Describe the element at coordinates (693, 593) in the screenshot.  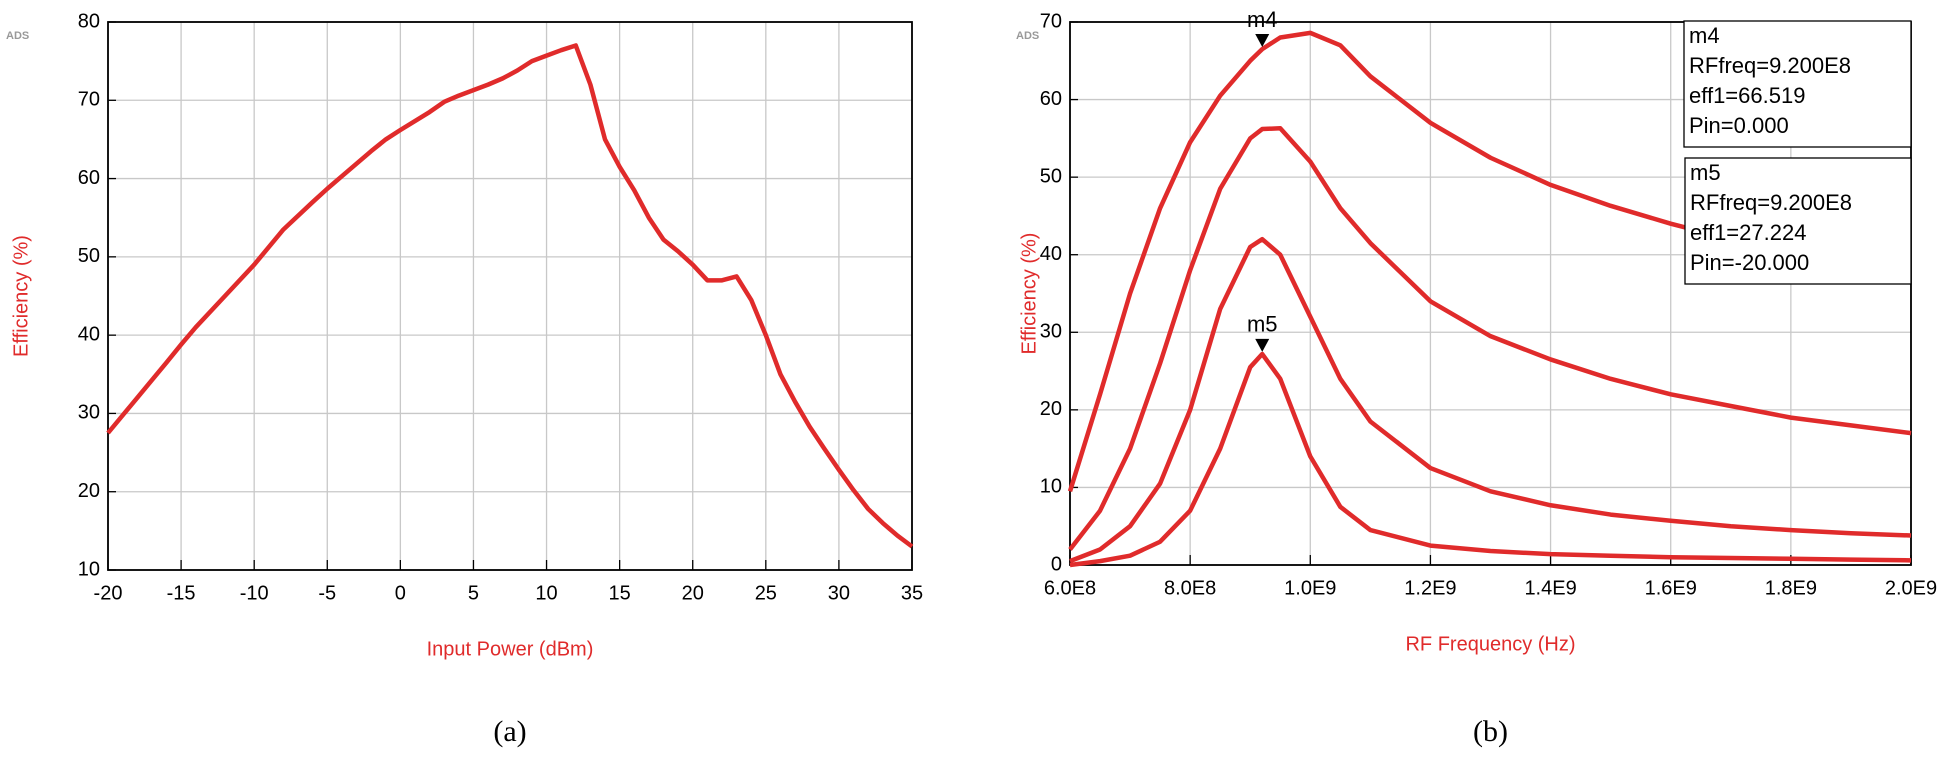
I see `x-tick-label: 20` at that location.